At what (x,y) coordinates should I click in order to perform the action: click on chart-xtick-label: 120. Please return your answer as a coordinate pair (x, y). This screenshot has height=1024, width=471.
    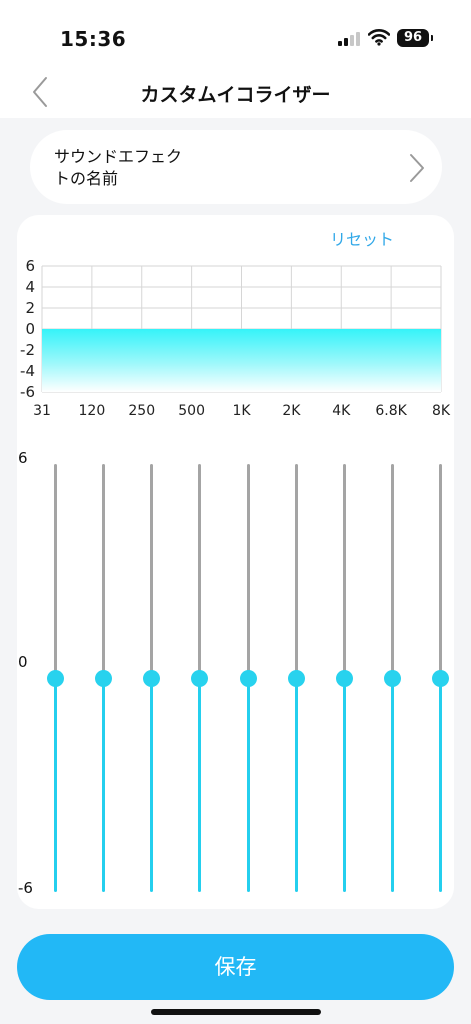
    Looking at the image, I should click on (92, 411).